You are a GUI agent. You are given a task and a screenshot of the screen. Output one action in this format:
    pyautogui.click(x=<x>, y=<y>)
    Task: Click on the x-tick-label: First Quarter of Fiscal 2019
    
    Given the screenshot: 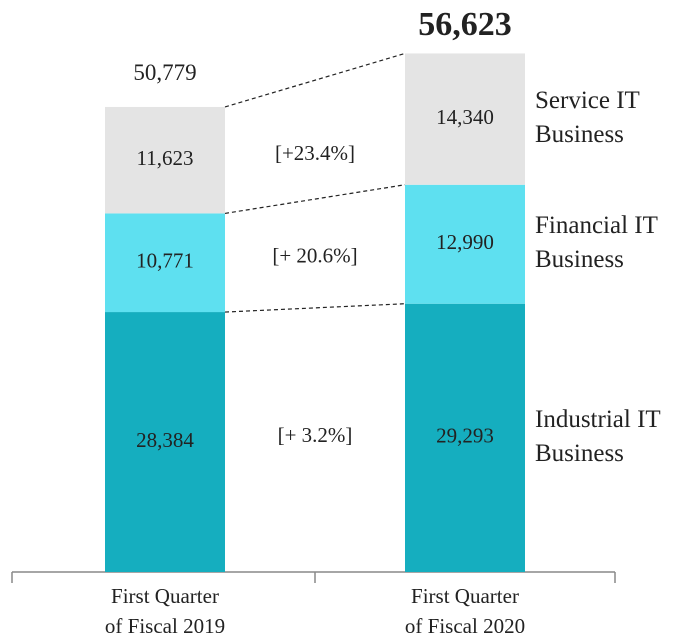 What is the action you would take?
    pyautogui.click(x=165, y=611)
    